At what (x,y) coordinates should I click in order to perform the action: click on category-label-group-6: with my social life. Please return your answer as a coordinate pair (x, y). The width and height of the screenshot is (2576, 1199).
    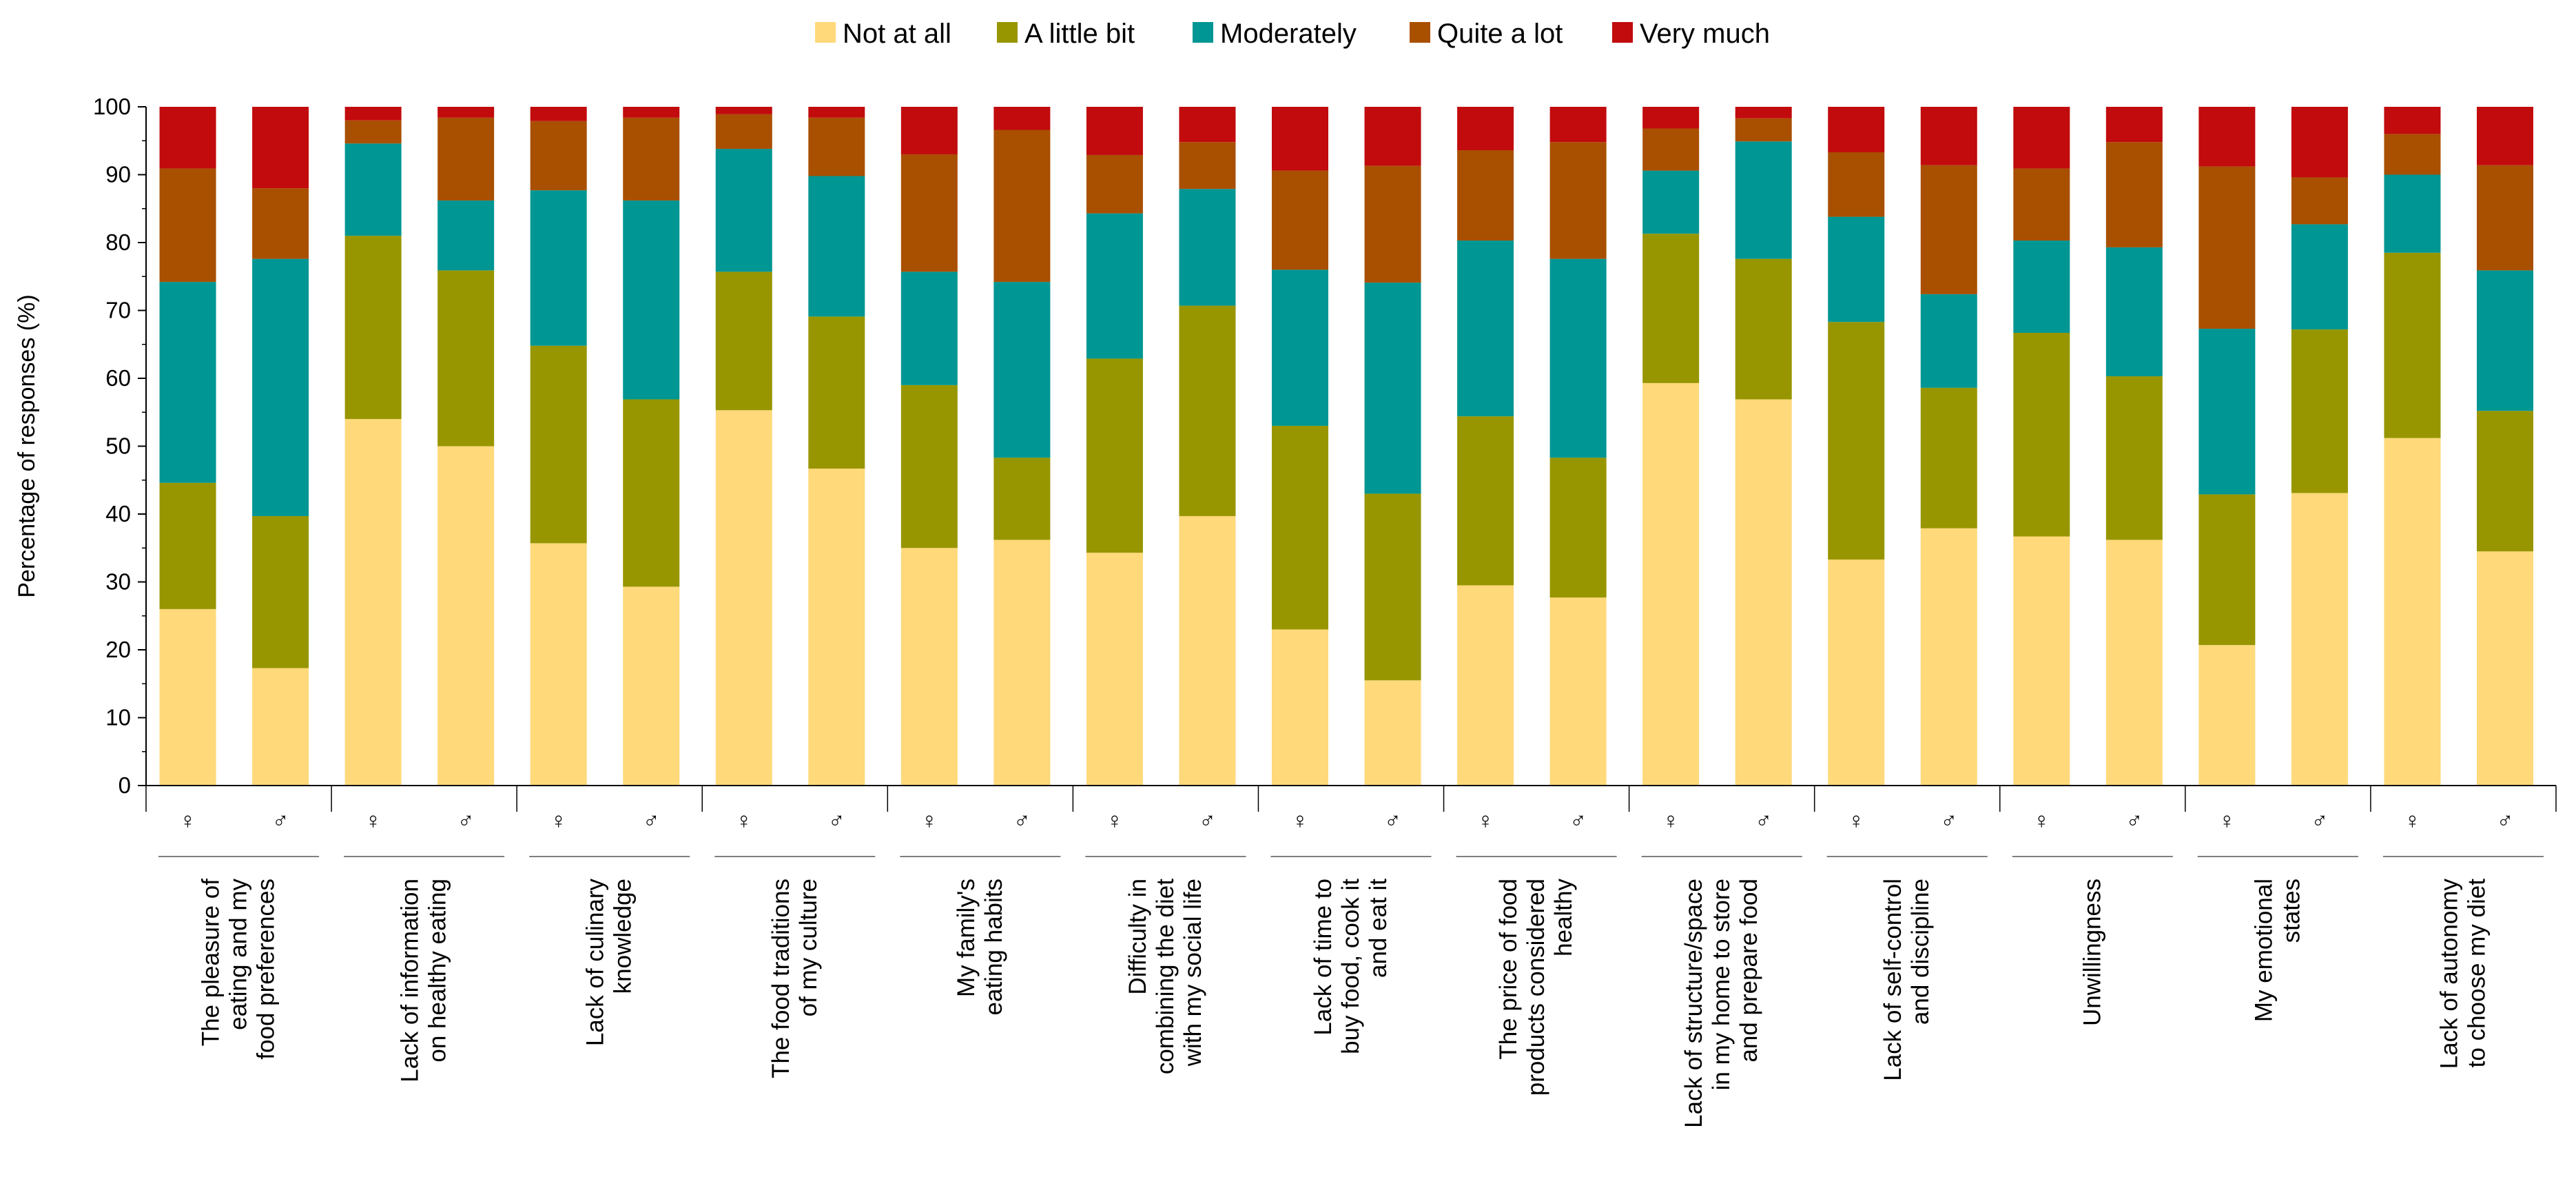
    Looking at the image, I should click on (1192, 973).